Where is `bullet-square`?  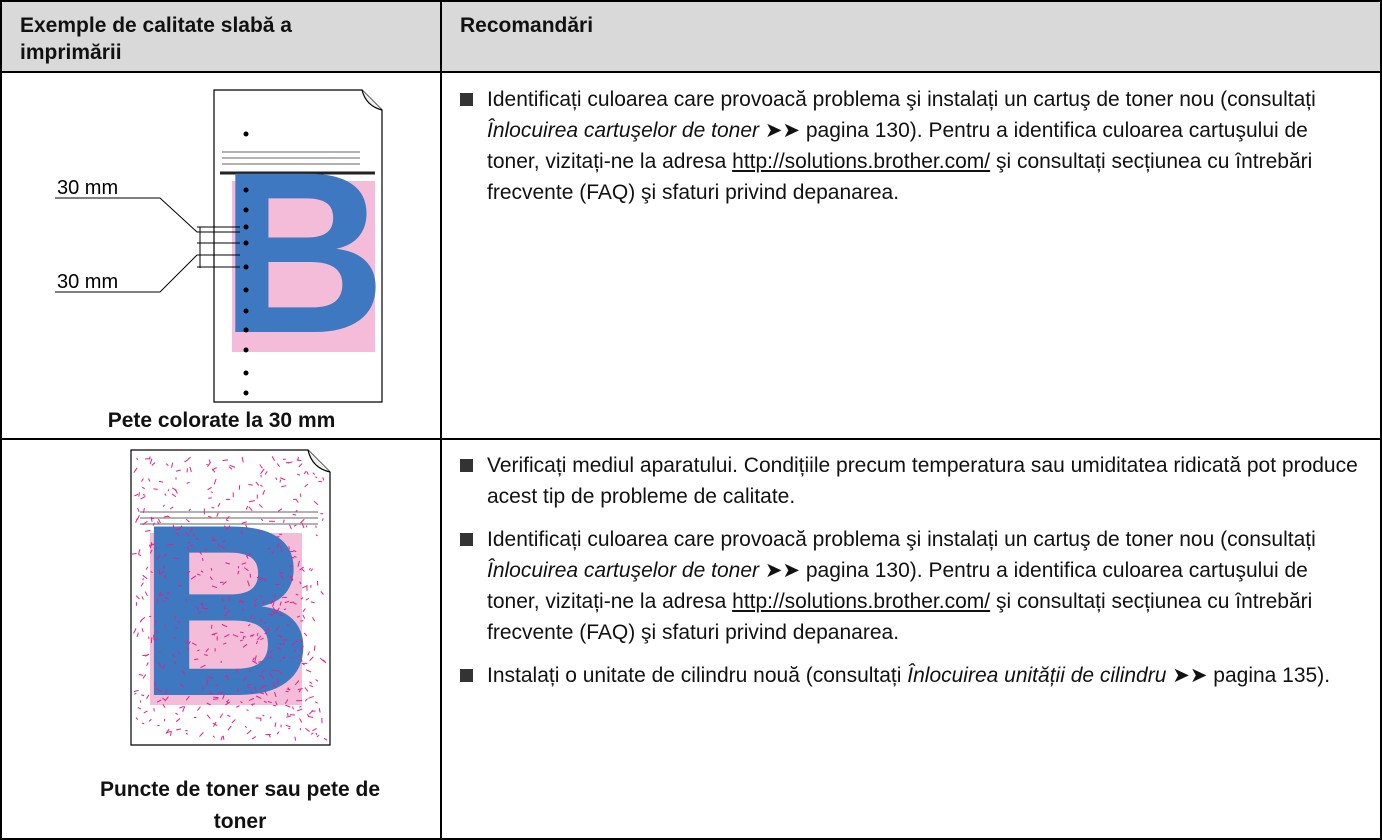
bullet-square is located at coordinates (466, 99).